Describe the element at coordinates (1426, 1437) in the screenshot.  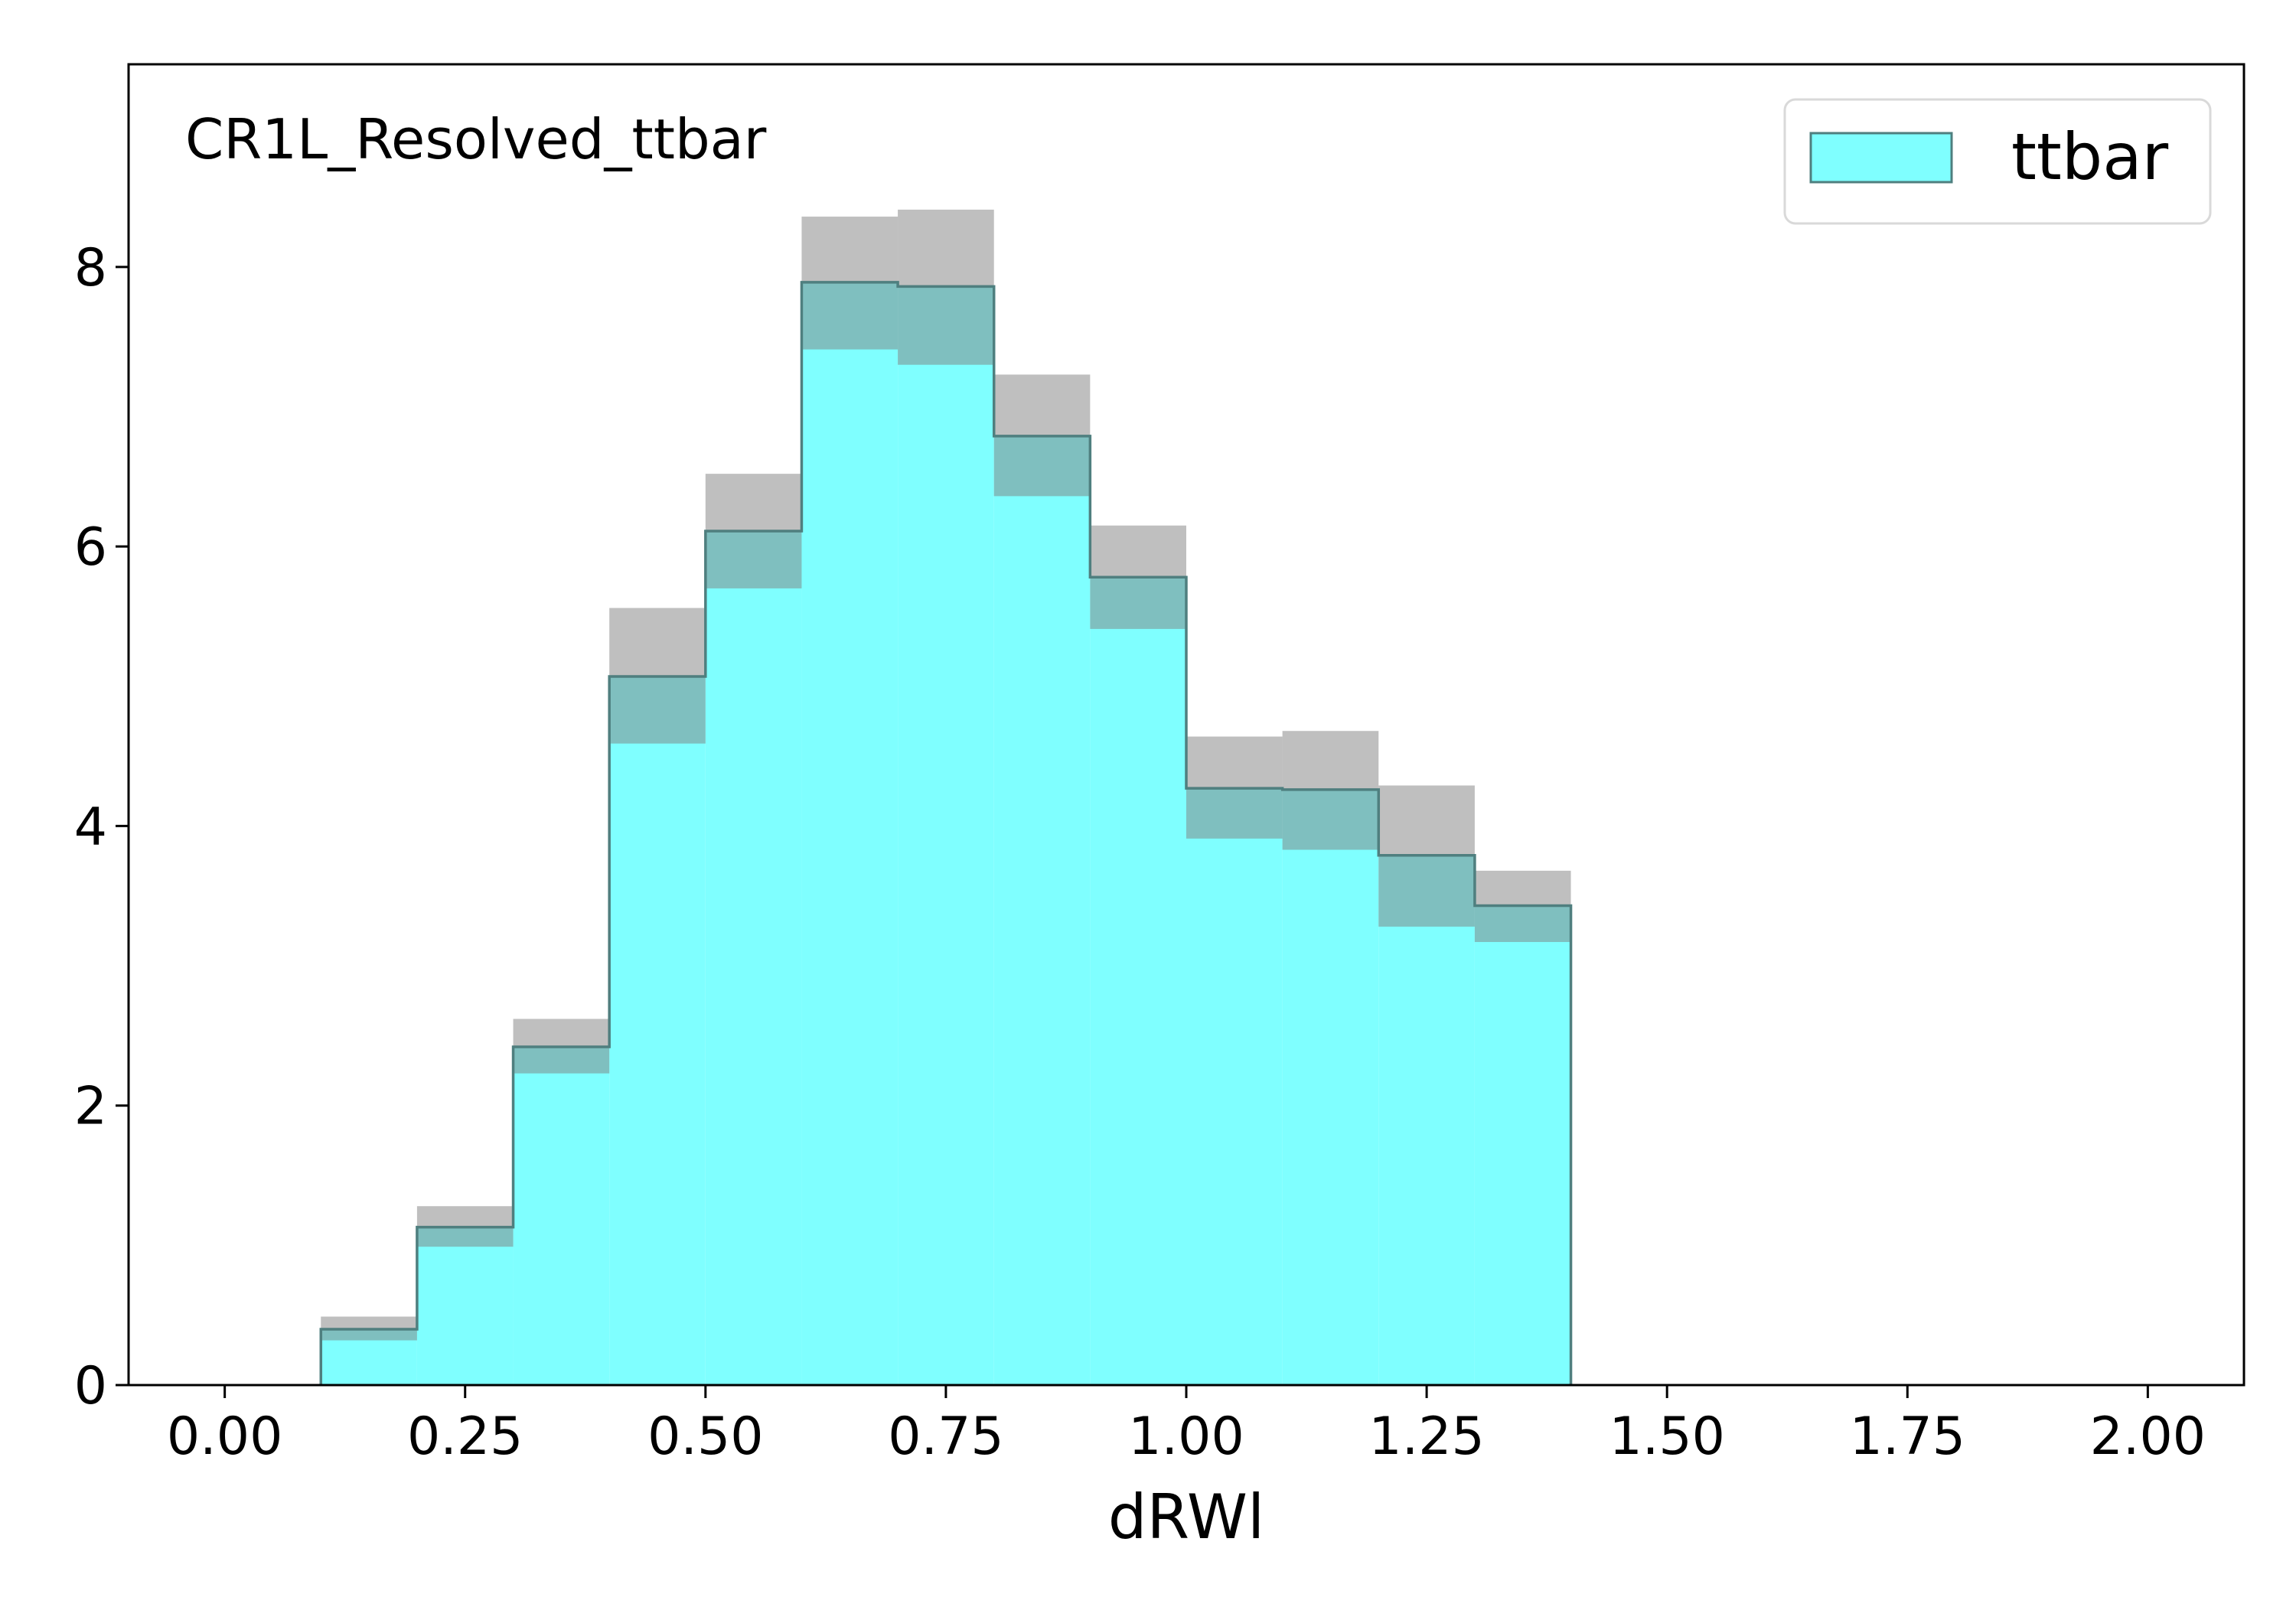
I see `x-tick-label-5: 1.25` at that location.